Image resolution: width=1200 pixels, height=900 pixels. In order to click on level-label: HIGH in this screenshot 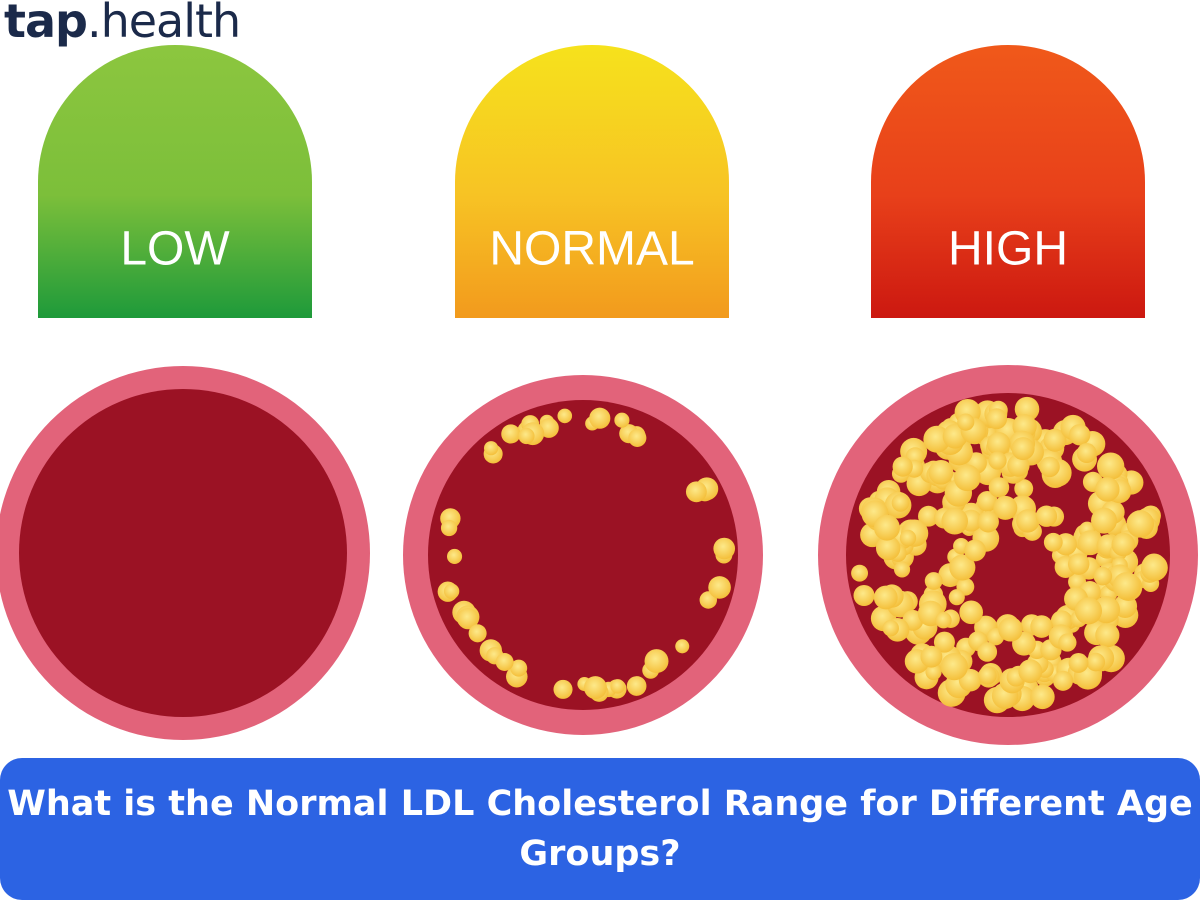, I will do `click(1008, 249)`.